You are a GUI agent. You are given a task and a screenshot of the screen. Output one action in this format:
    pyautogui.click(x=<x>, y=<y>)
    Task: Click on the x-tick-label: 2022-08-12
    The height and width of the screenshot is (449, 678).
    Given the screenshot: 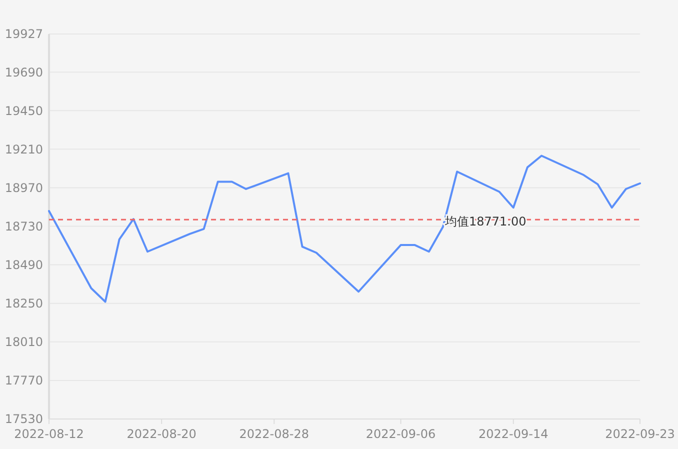 What is the action you would take?
    pyautogui.click(x=49, y=434)
    